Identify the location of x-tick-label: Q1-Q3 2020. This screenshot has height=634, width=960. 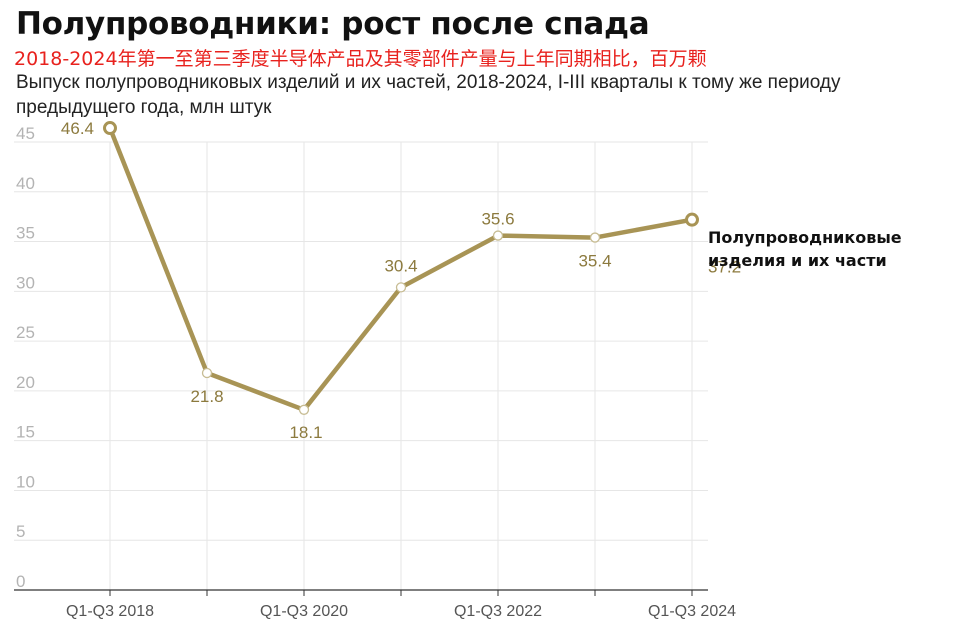
(304, 611).